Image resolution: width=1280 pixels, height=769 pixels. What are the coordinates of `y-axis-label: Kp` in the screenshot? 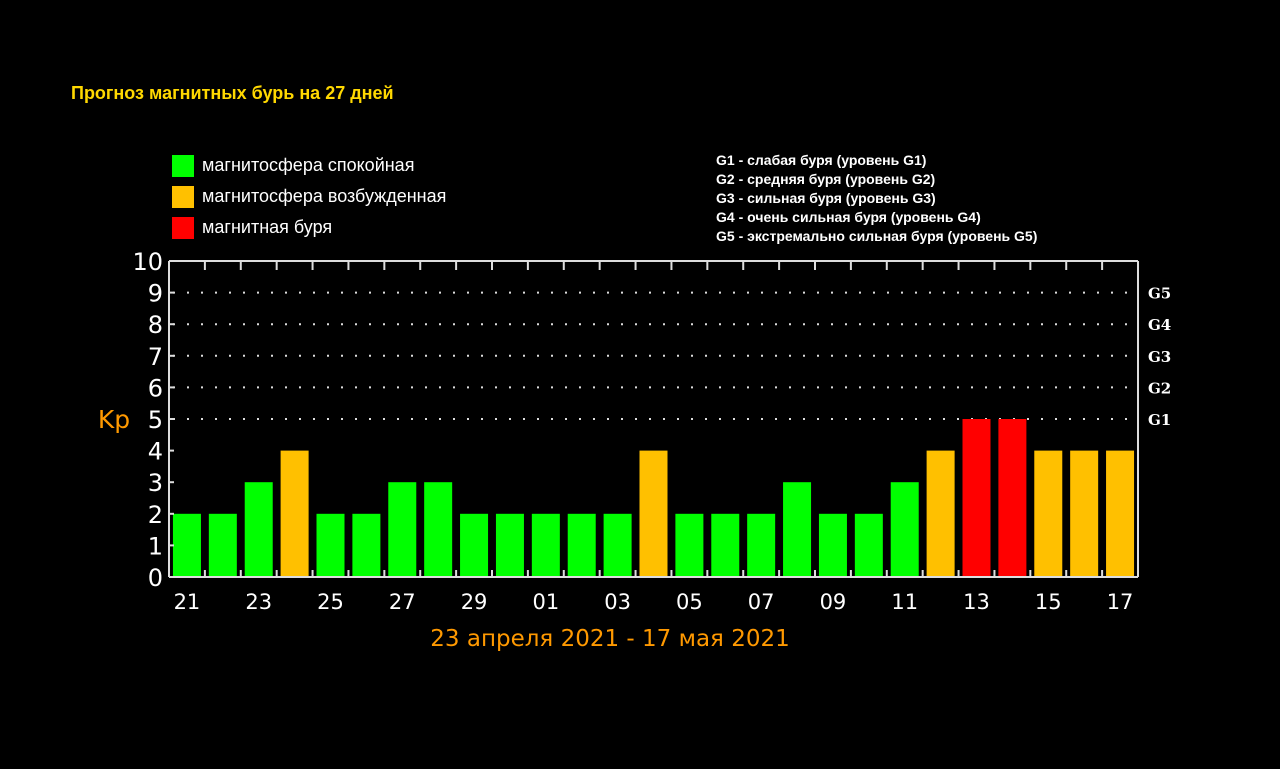 It's located at (114, 419).